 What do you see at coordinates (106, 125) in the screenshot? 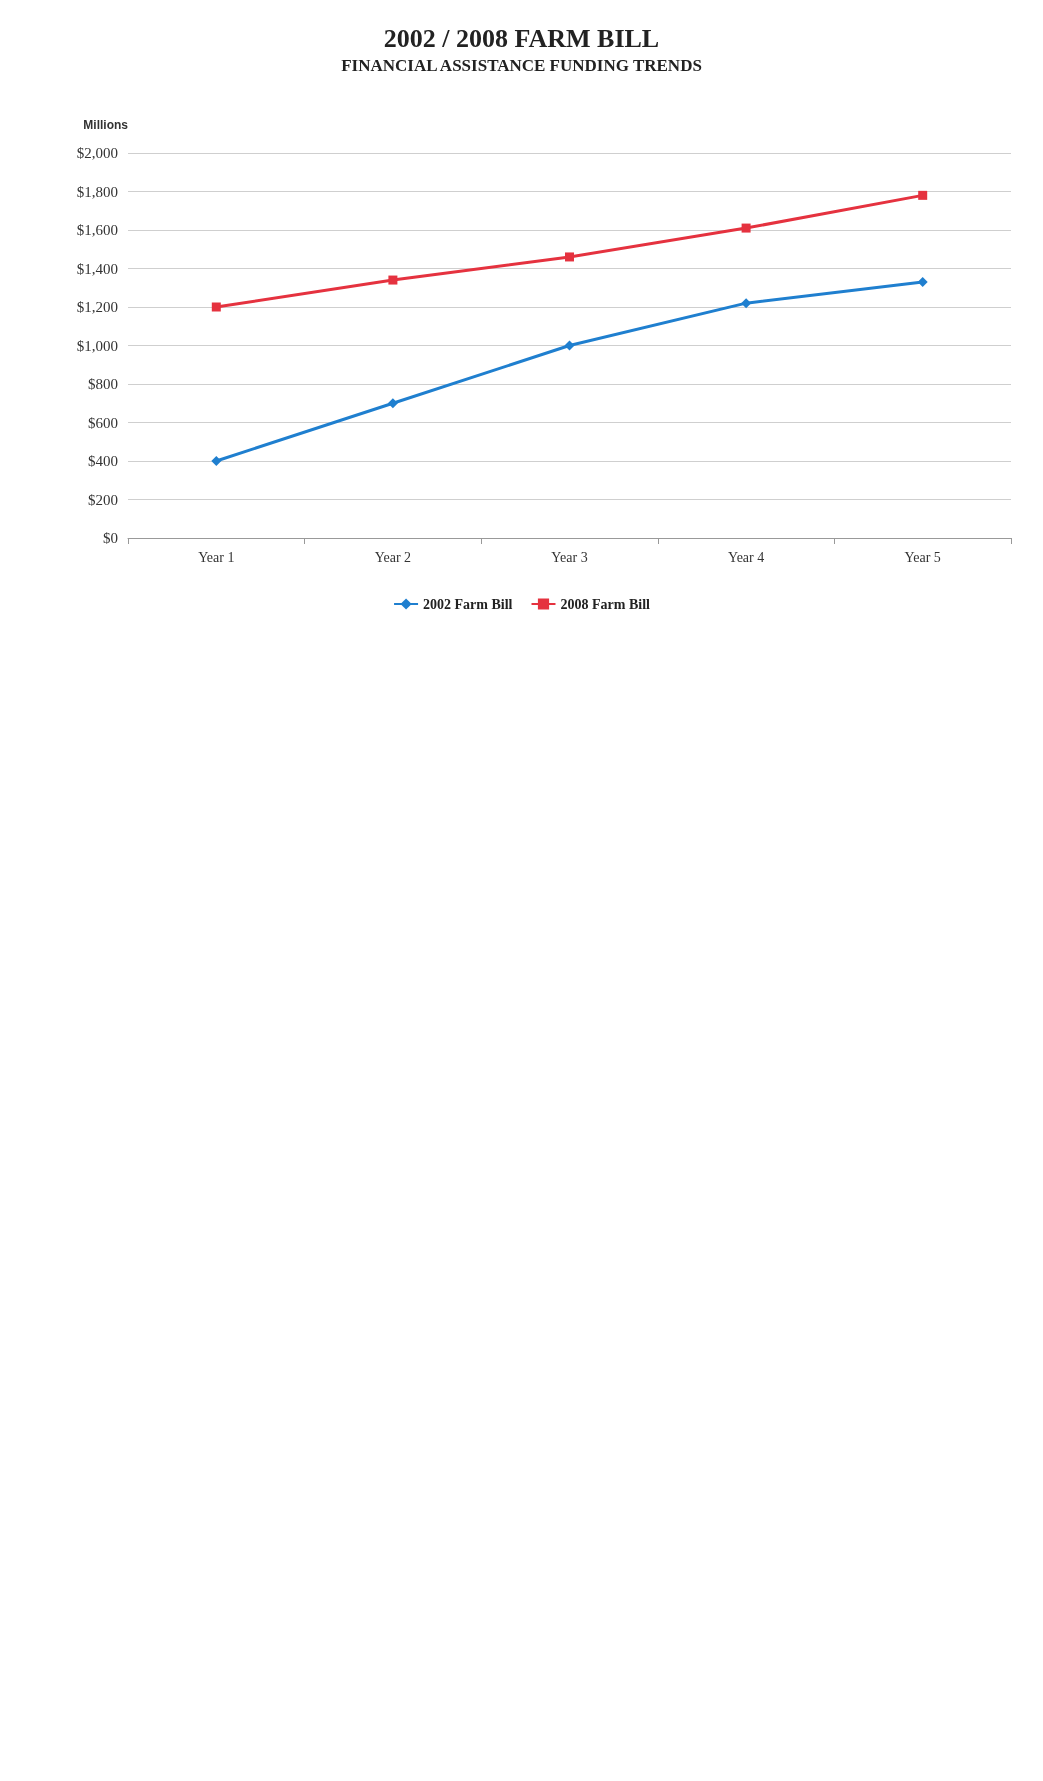
I see `y-axis-title: Millions` at bounding box center [106, 125].